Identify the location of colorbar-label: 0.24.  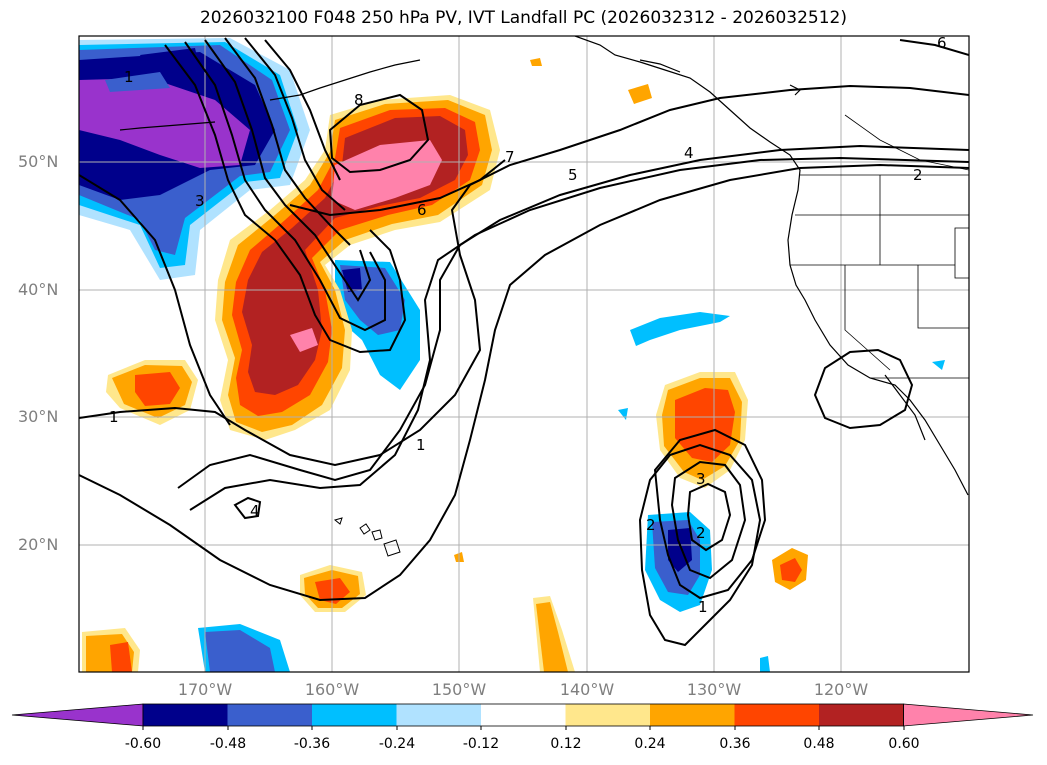
(650, 744).